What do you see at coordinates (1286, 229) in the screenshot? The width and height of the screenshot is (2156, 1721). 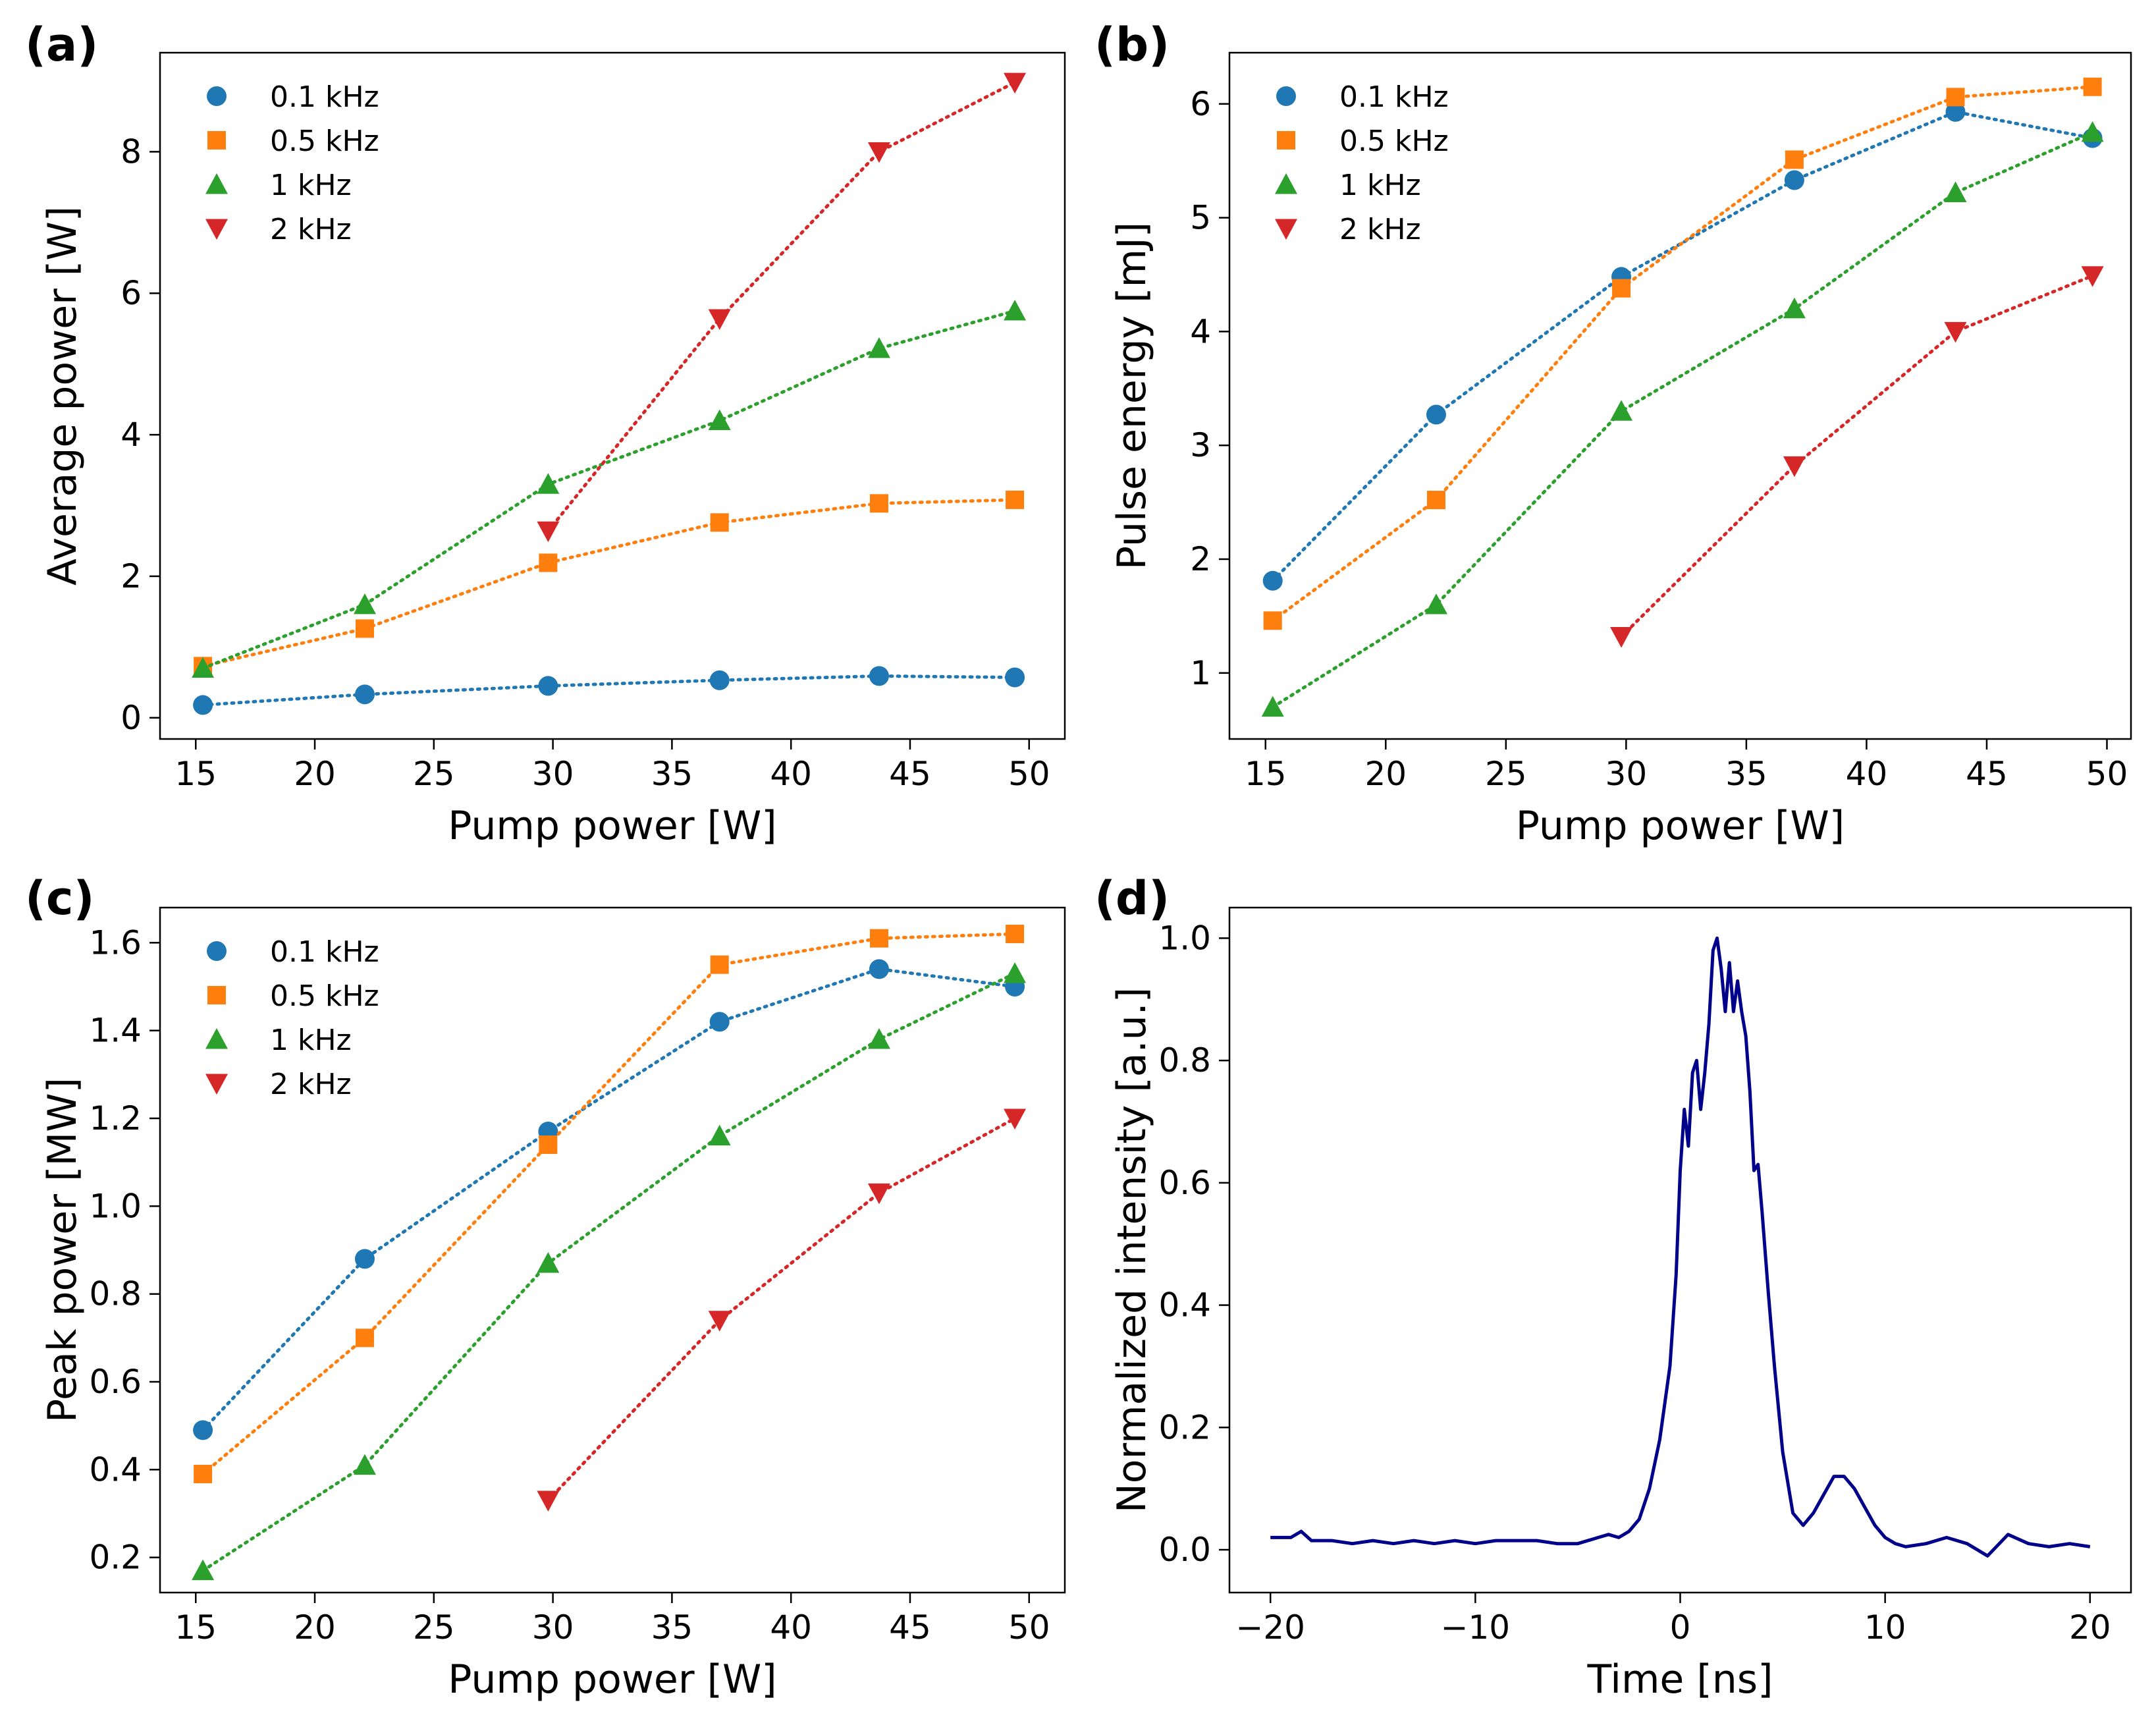 I see `legend-marker-2-khz` at bounding box center [1286, 229].